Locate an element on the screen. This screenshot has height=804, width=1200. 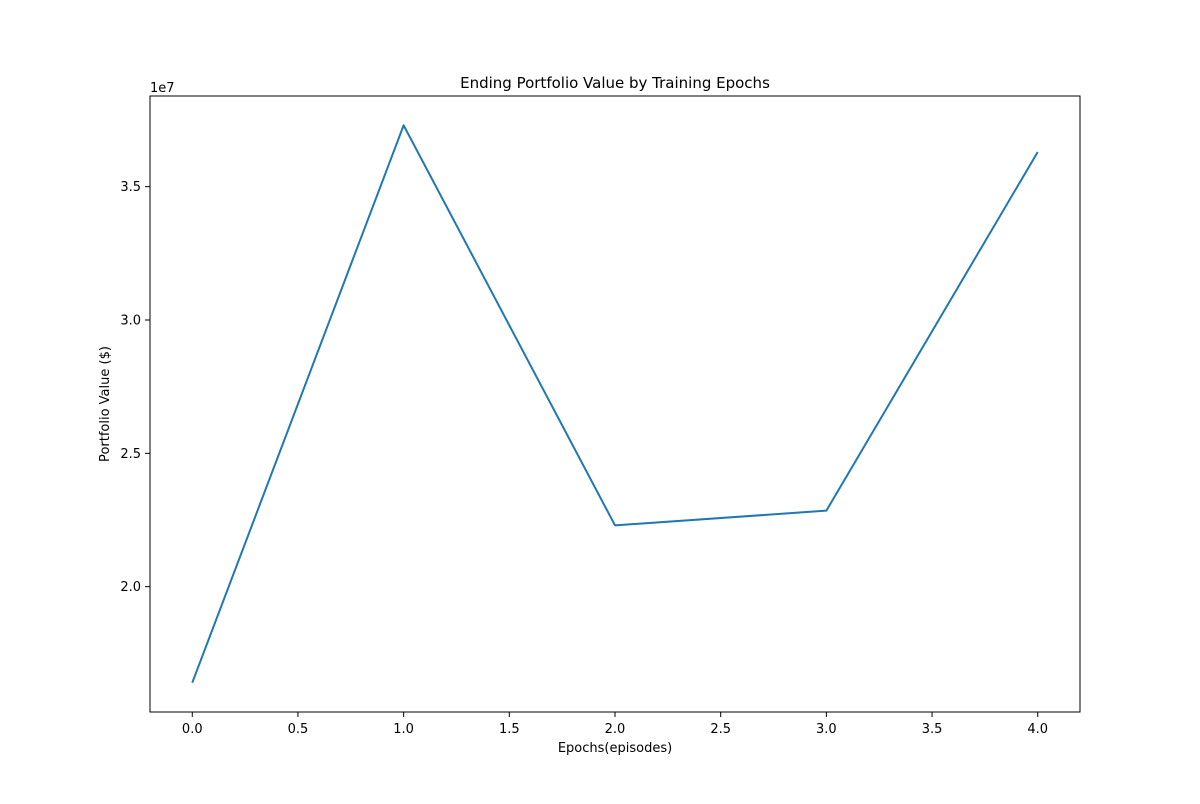
y-tick-label: 2.5 is located at coordinates (130, 454).